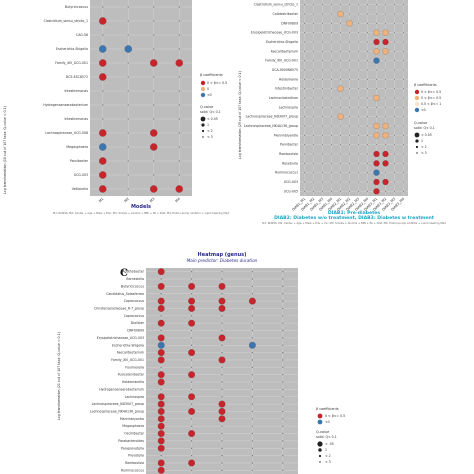 This screenshot has height=474, width=474. I want to click on x-tick-label: M1, so click(101, 200).